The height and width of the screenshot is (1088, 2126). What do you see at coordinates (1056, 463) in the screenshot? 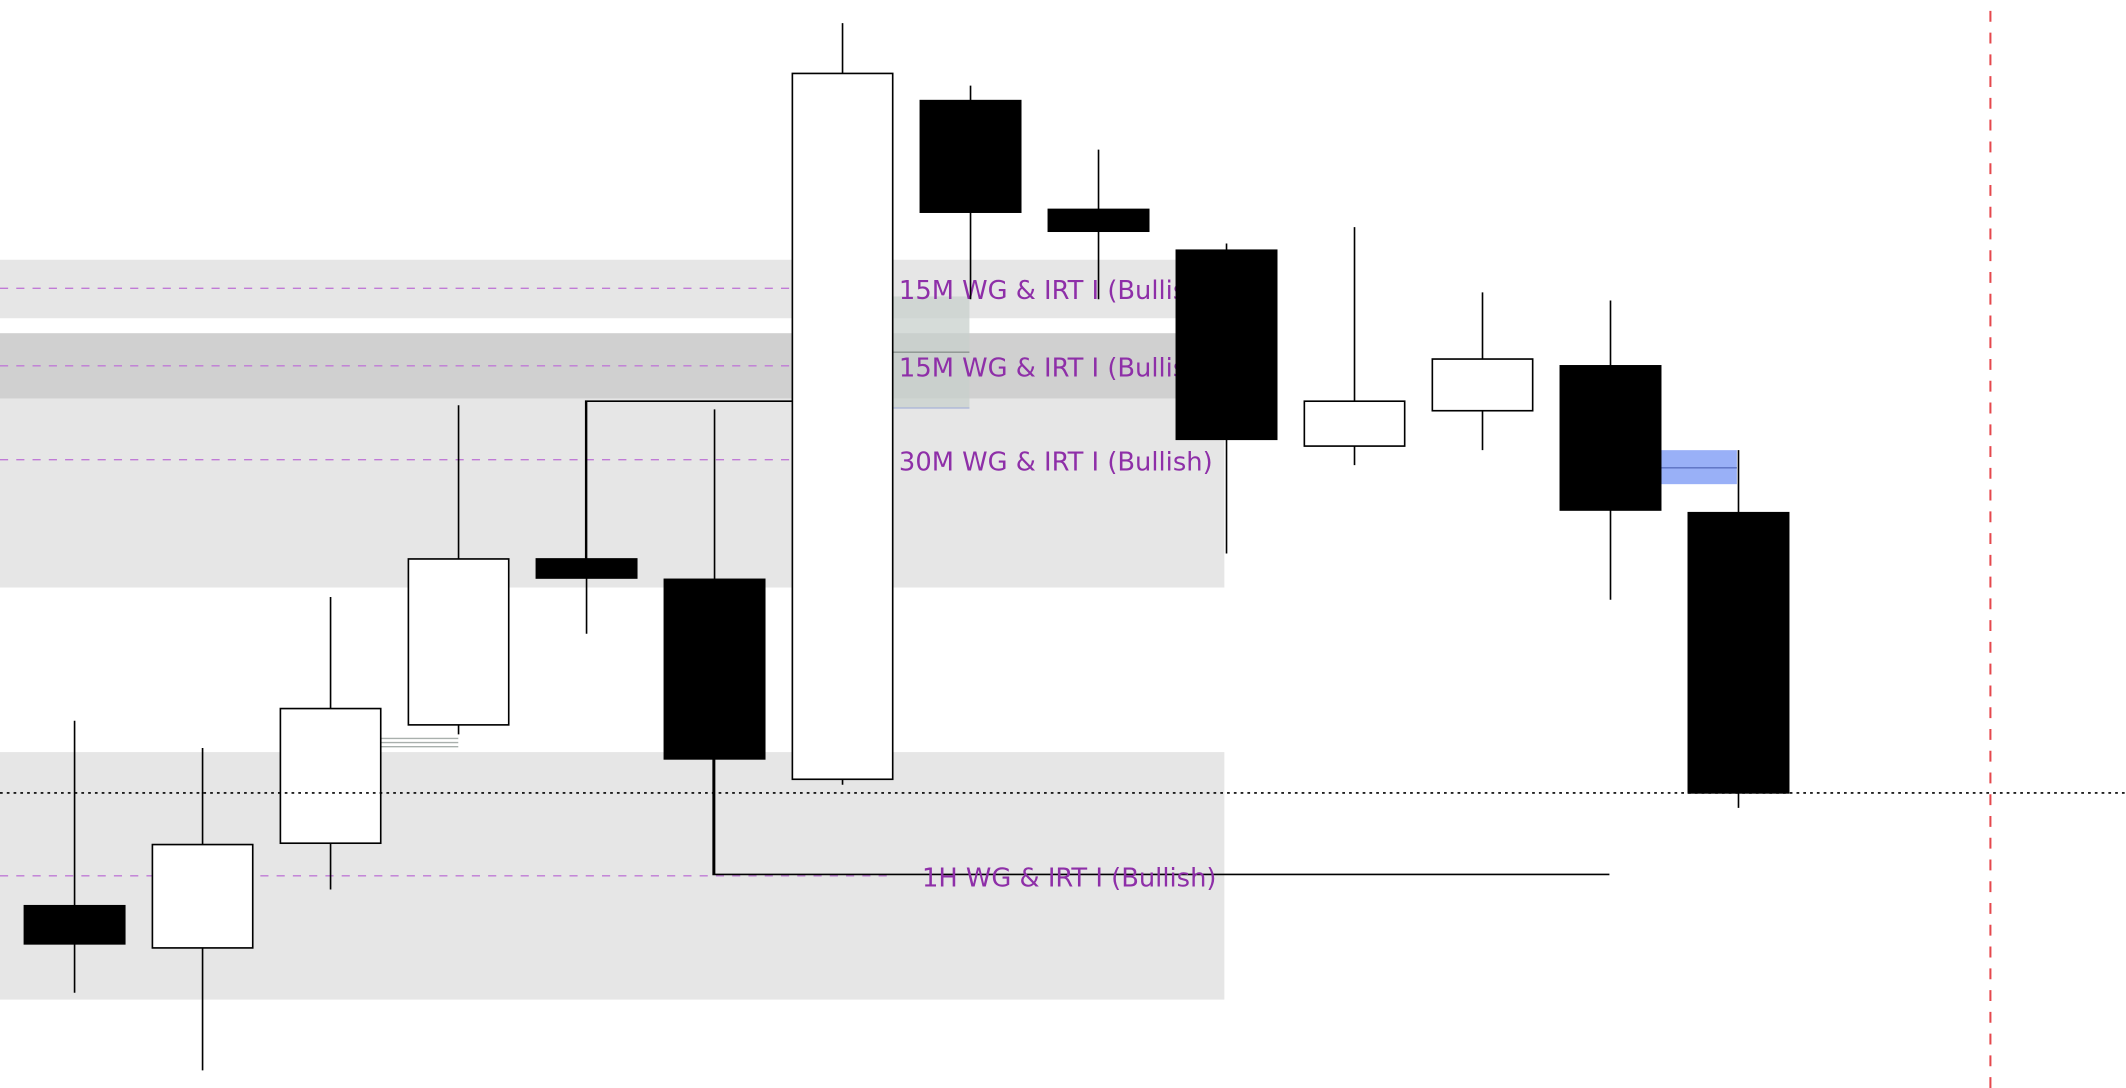
I see `zone-label: 30M WG & IRT I (Bullish)` at bounding box center [1056, 463].